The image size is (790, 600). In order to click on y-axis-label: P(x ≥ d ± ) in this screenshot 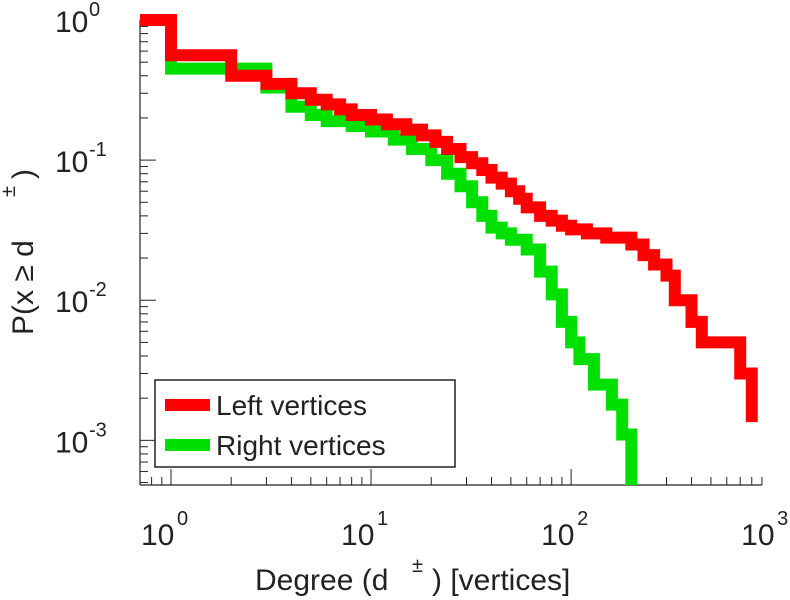, I will do `click(20, 252)`.